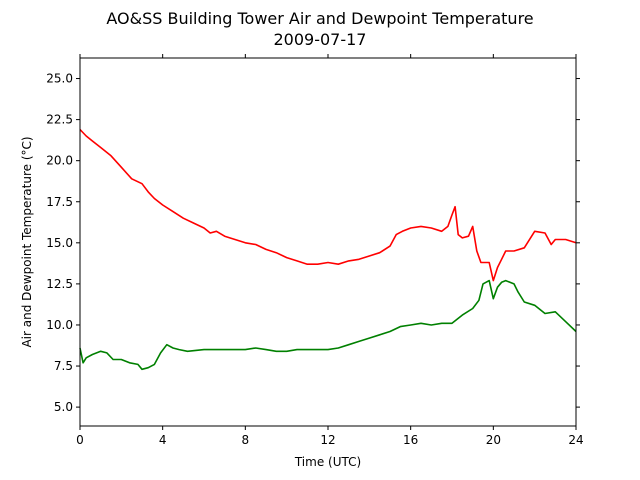 The image size is (640, 480). What do you see at coordinates (575, 440) in the screenshot?
I see `x-tick-label: 24` at bounding box center [575, 440].